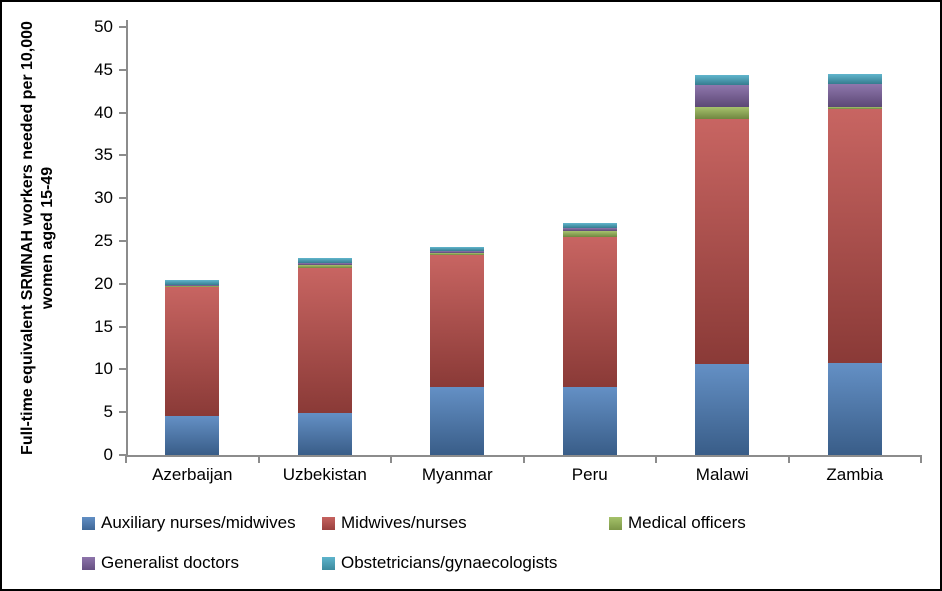 The image size is (942, 591). I want to click on legend-item-midwives-nurses: Midwives/nurses, so click(394, 522).